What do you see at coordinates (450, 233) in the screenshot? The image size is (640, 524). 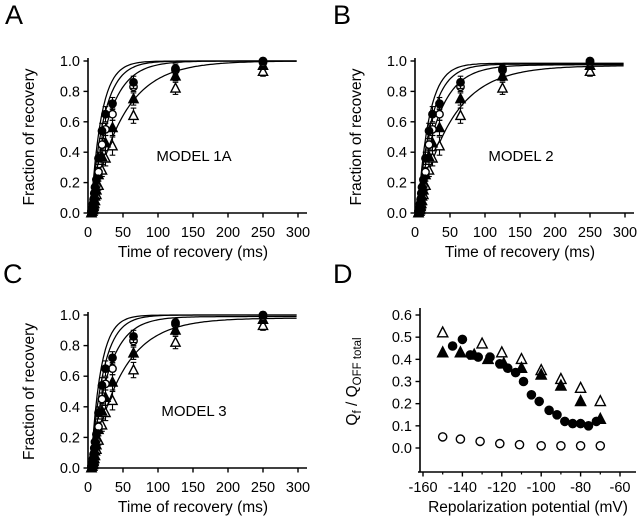 I see `x-tick-label: 50` at bounding box center [450, 233].